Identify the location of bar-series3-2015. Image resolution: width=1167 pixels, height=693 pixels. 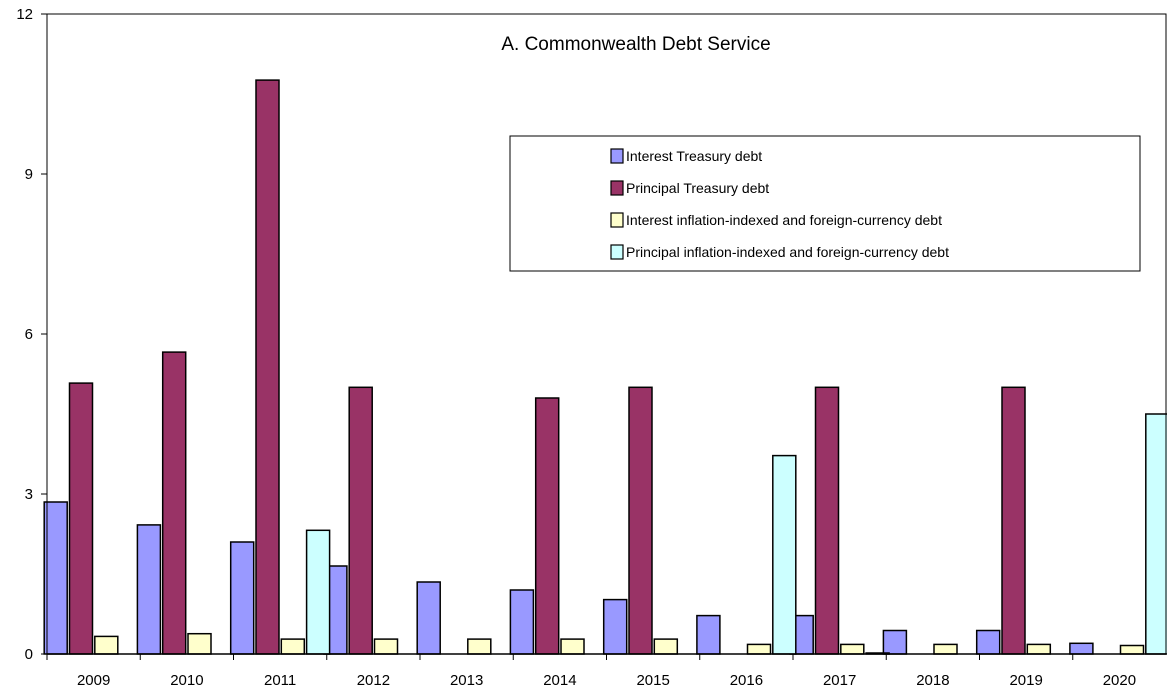
(666, 646).